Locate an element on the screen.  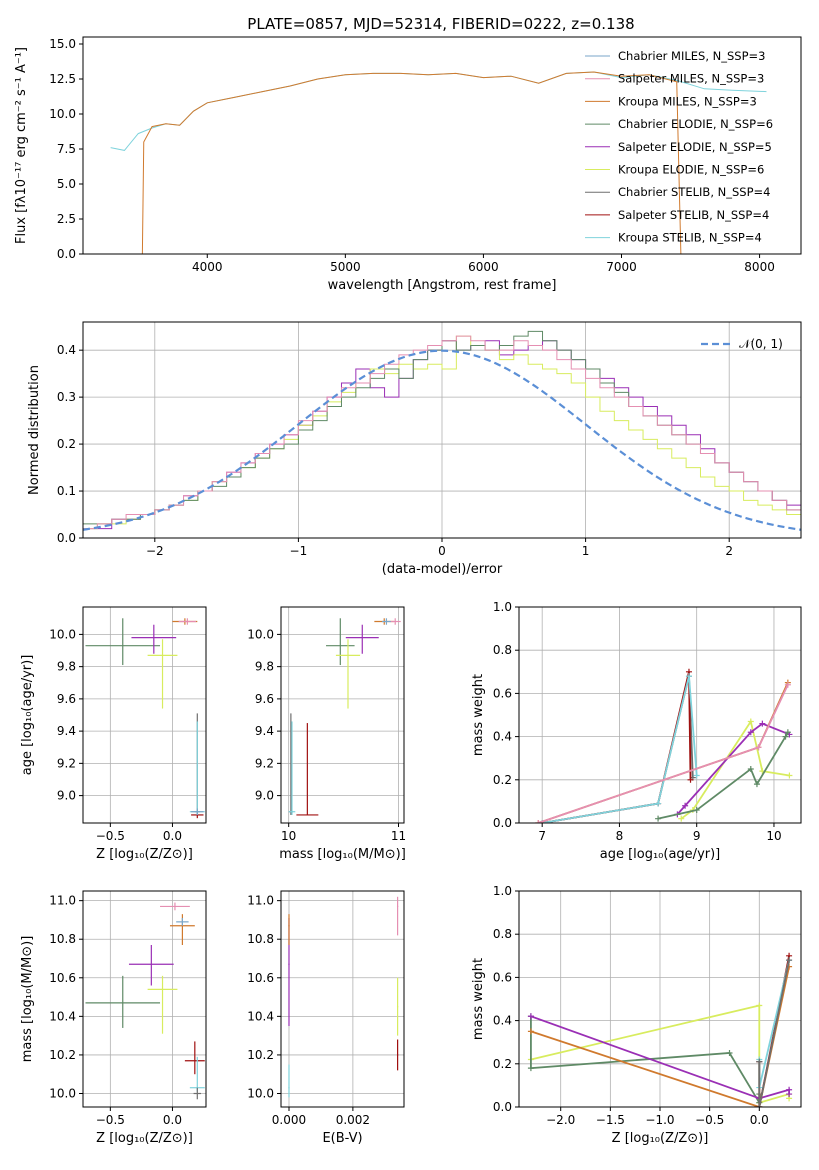
legend-label: Kroupa STELIB, N_SSP=4 is located at coordinates (690, 238).